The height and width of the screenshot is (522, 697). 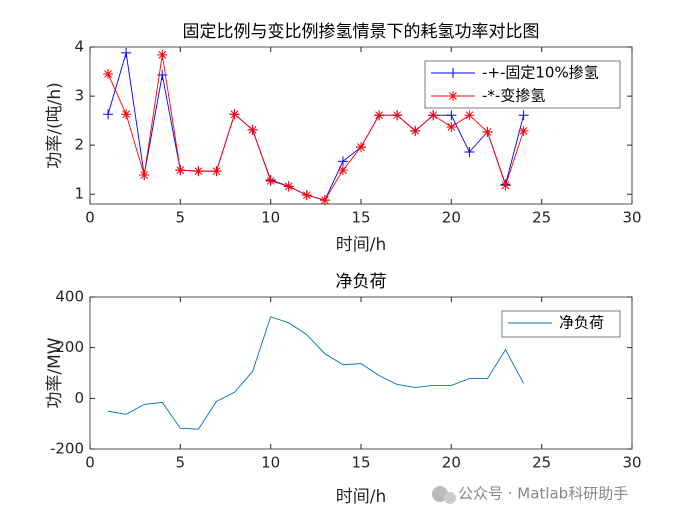 What do you see at coordinates (79, 145) in the screenshot?
I see `y-tick-label: 2` at bounding box center [79, 145].